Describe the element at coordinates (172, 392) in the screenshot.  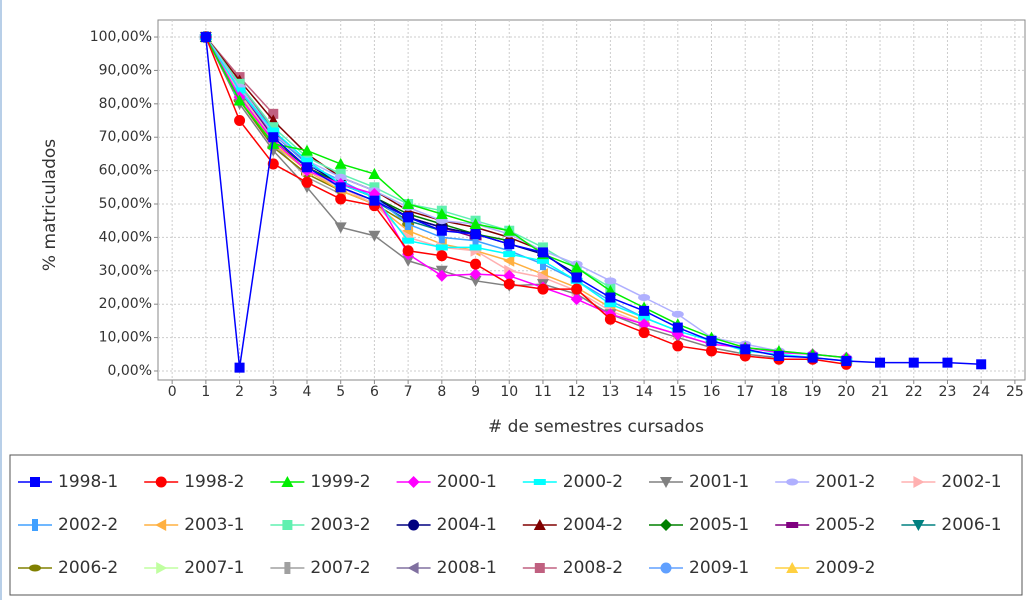
I see `x-tick-label: 0` at that location.